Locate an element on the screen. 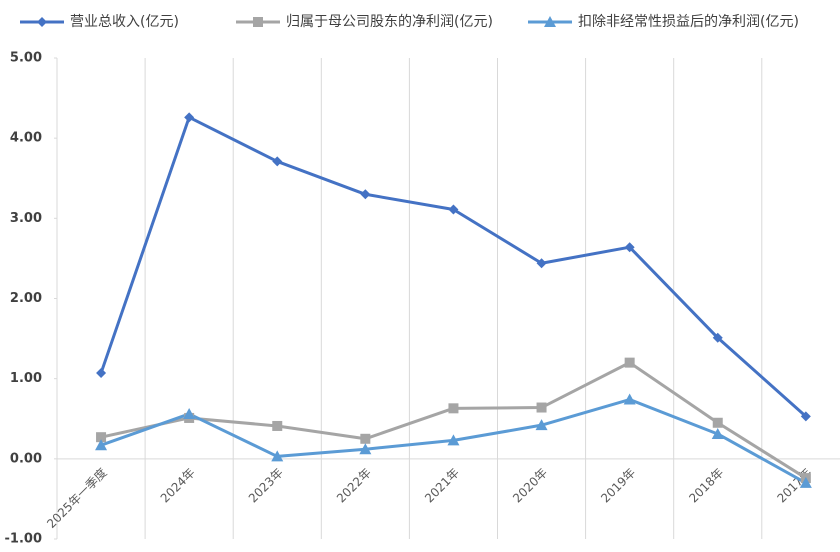 The image size is (840, 552). legend-label: 扣除非经常性损益后的净利润(亿元) is located at coordinates (688, 22).